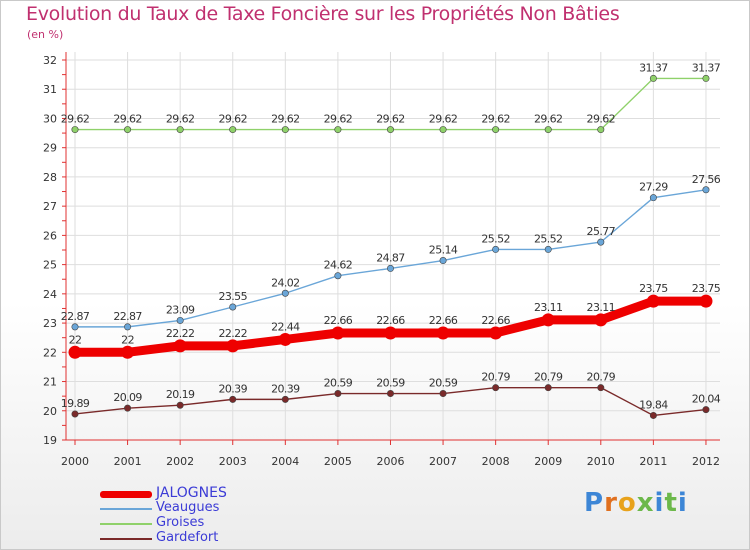 The image size is (750, 550). Describe the element at coordinates (233, 461) in the screenshot. I see `x-tick-label: 2003` at that location.